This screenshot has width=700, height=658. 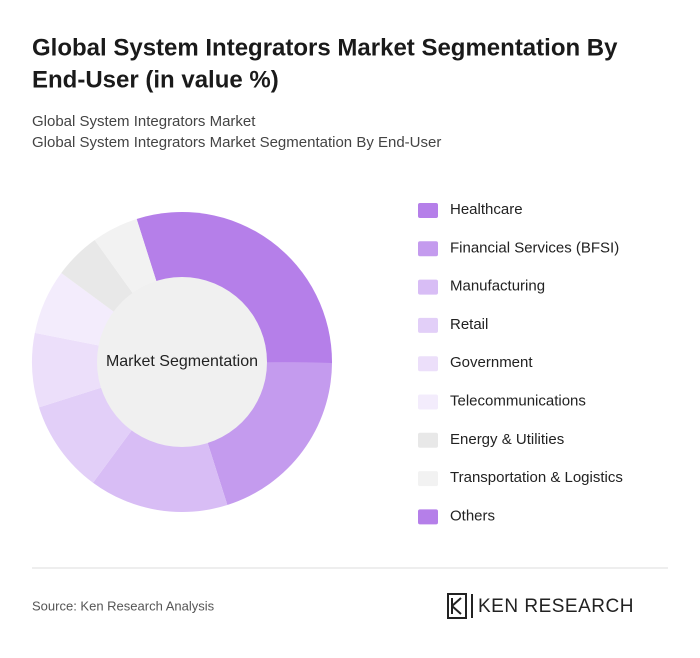 I want to click on logo-icon, so click(x=457, y=606).